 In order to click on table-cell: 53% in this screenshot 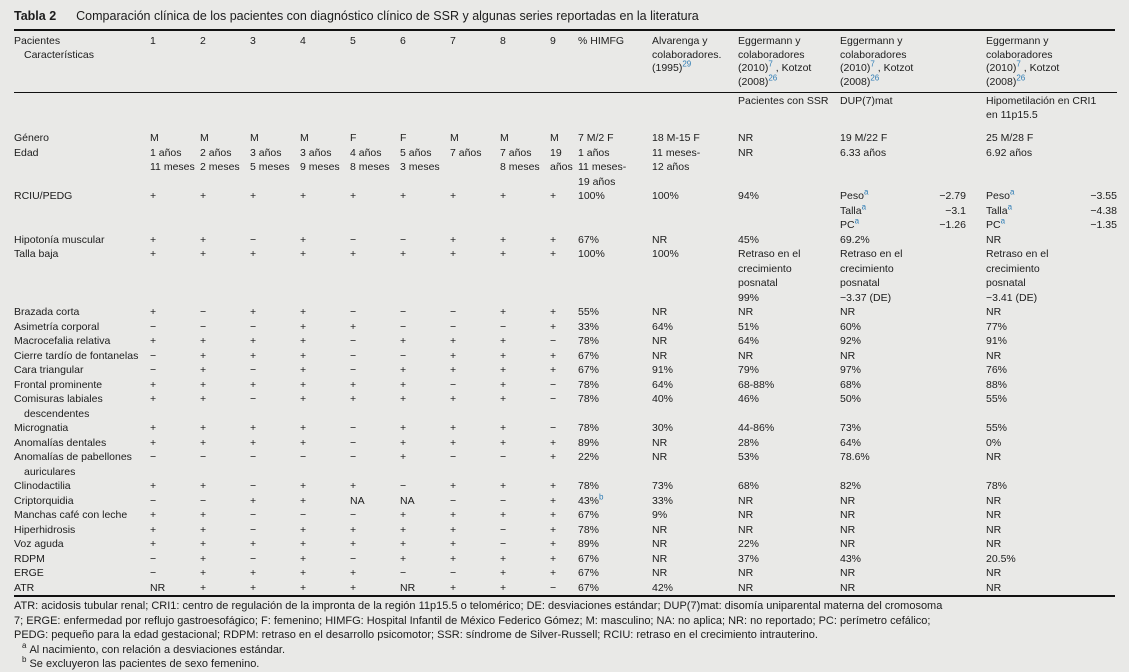, I will do `click(749, 457)`.